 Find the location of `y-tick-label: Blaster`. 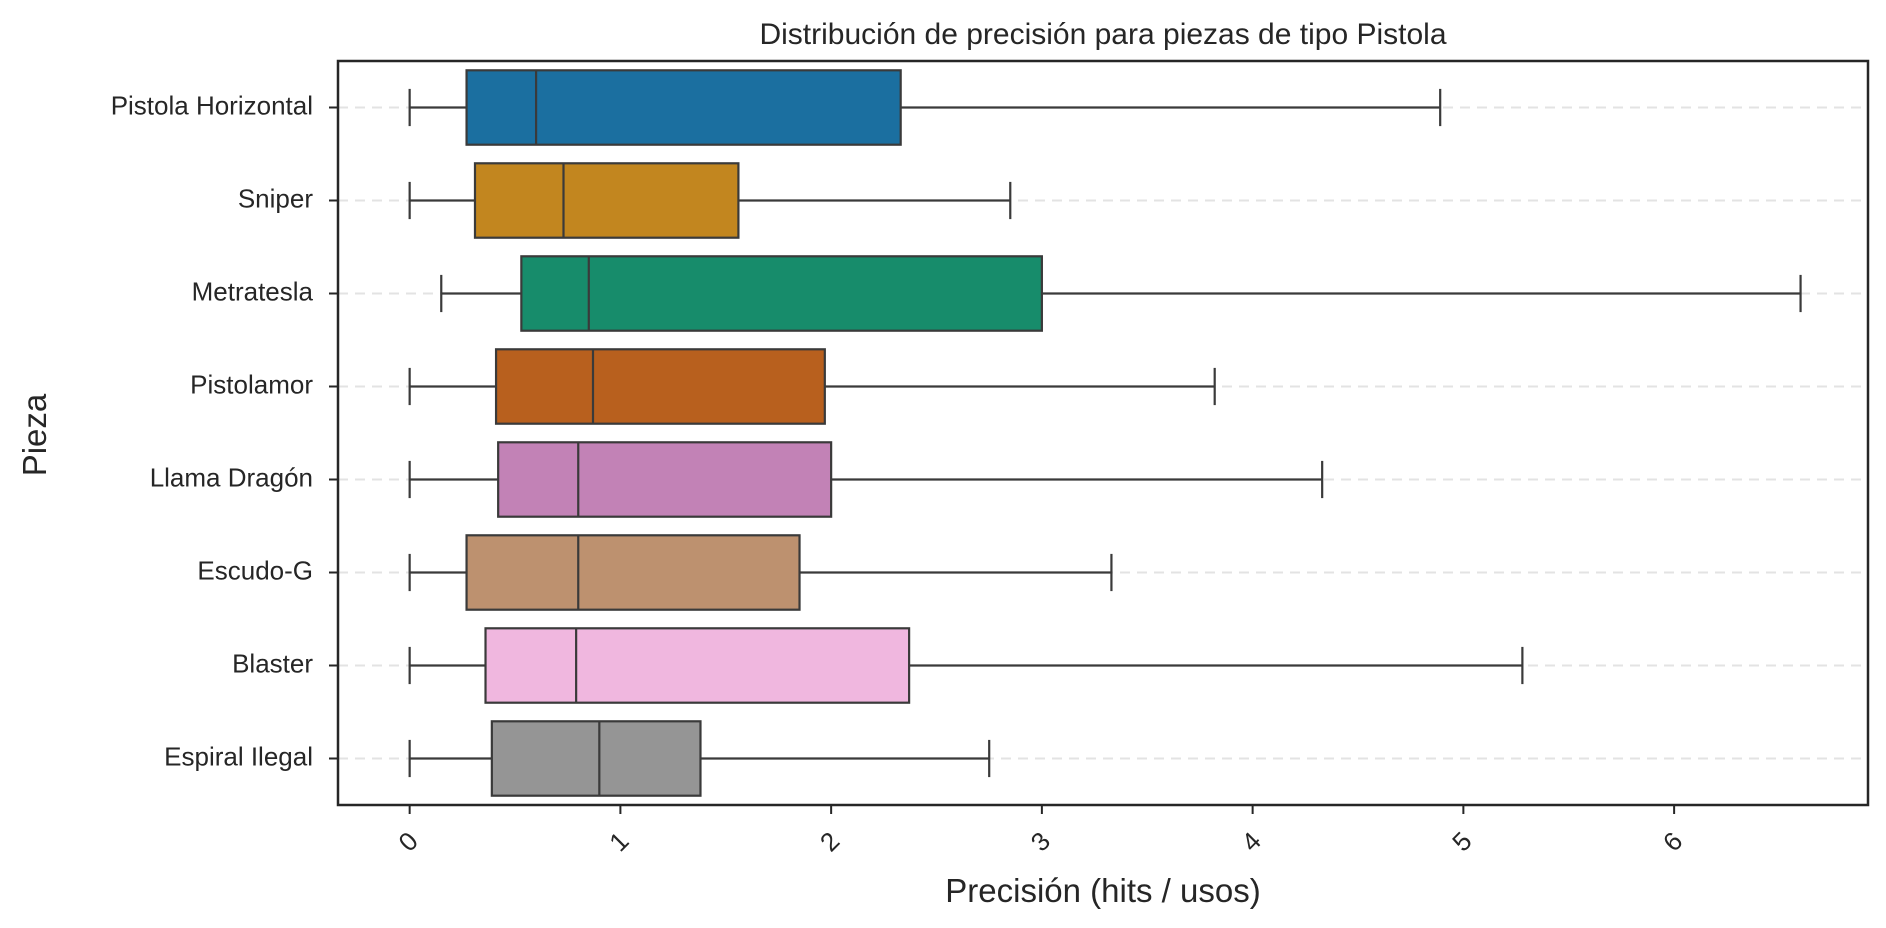

y-tick-label: Blaster is located at coordinates (272, 663).